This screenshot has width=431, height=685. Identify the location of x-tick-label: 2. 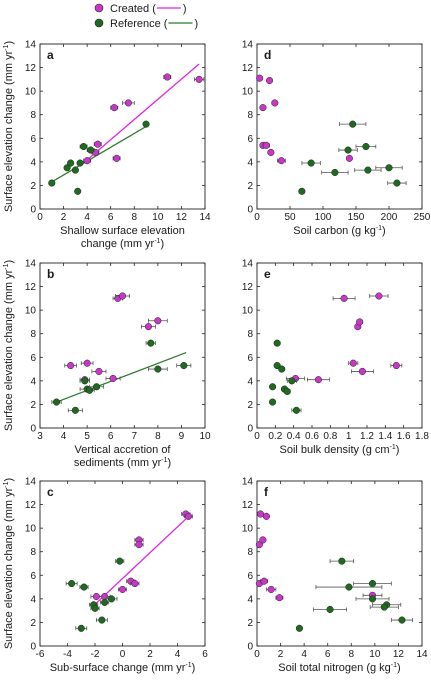
(64, 217).